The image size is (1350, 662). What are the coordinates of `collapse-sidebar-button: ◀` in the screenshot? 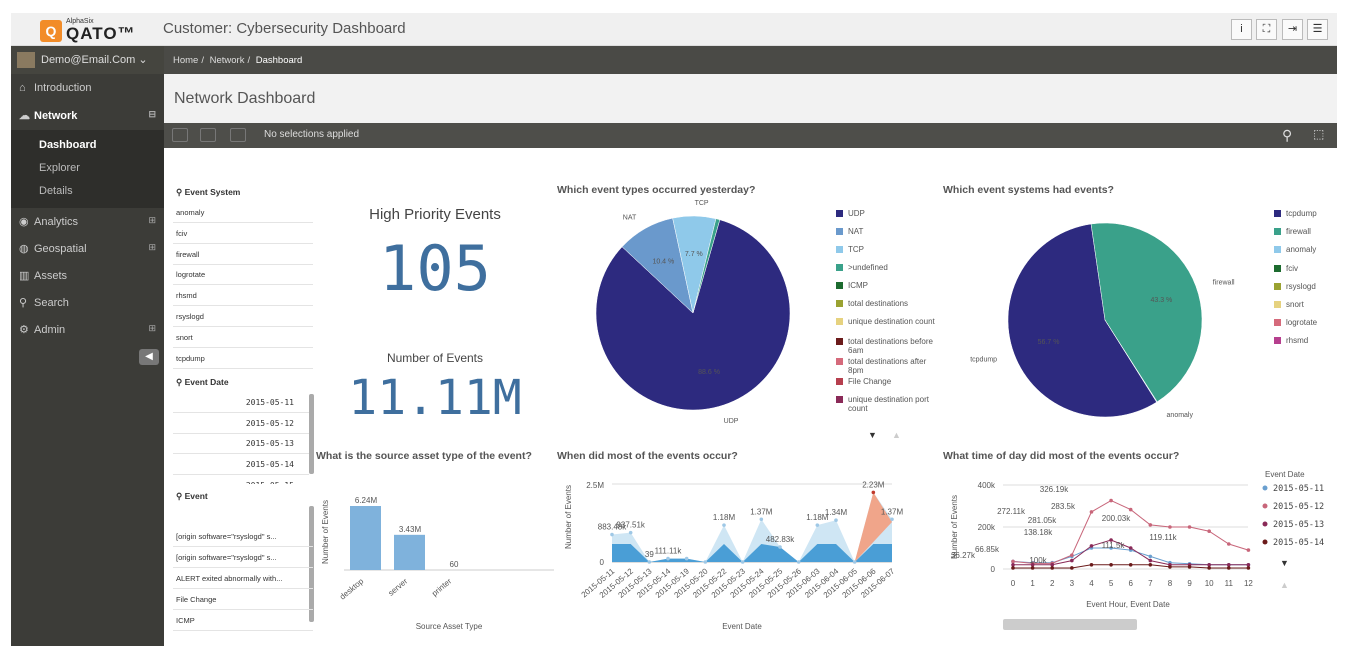 It's located at (149, 357).